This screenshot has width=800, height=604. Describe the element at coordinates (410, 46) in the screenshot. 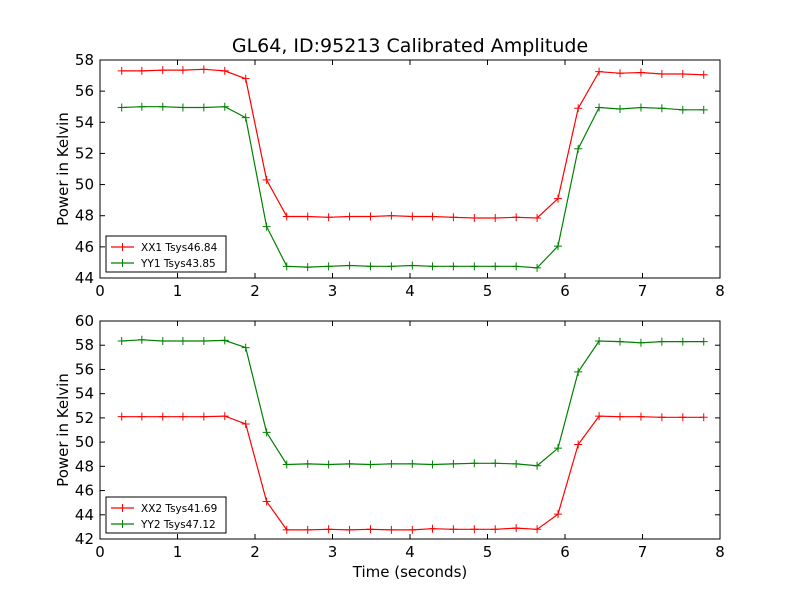

I see `chart-title: GL64, ID:95213 Calibrated Amplitude` at that location.